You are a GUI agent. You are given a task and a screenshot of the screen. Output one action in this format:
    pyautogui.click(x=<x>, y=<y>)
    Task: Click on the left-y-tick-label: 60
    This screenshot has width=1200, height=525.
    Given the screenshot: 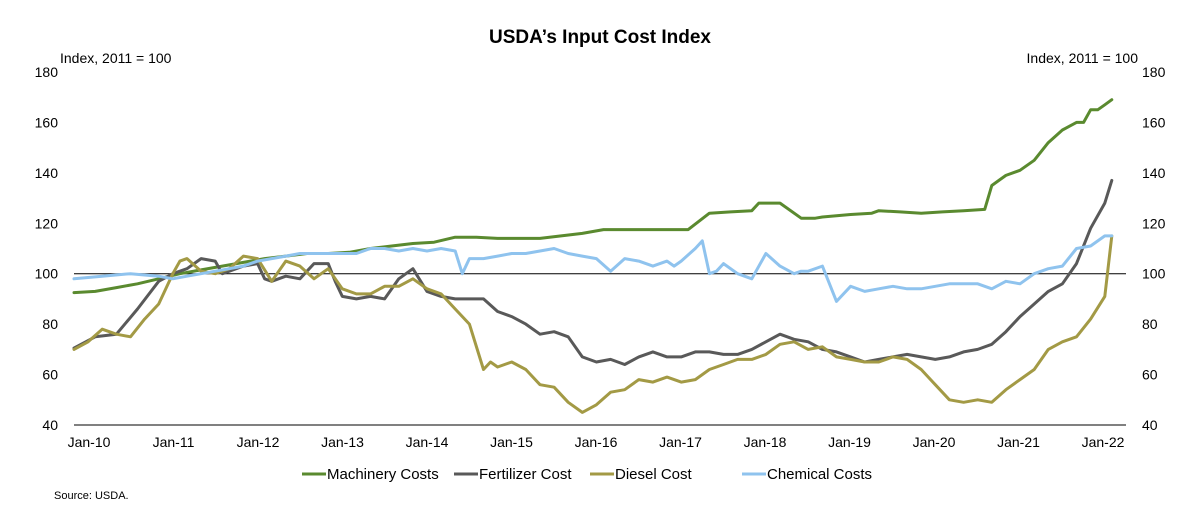 What is the action you would take?
    pyautogui.click(x=50, y=375)
    